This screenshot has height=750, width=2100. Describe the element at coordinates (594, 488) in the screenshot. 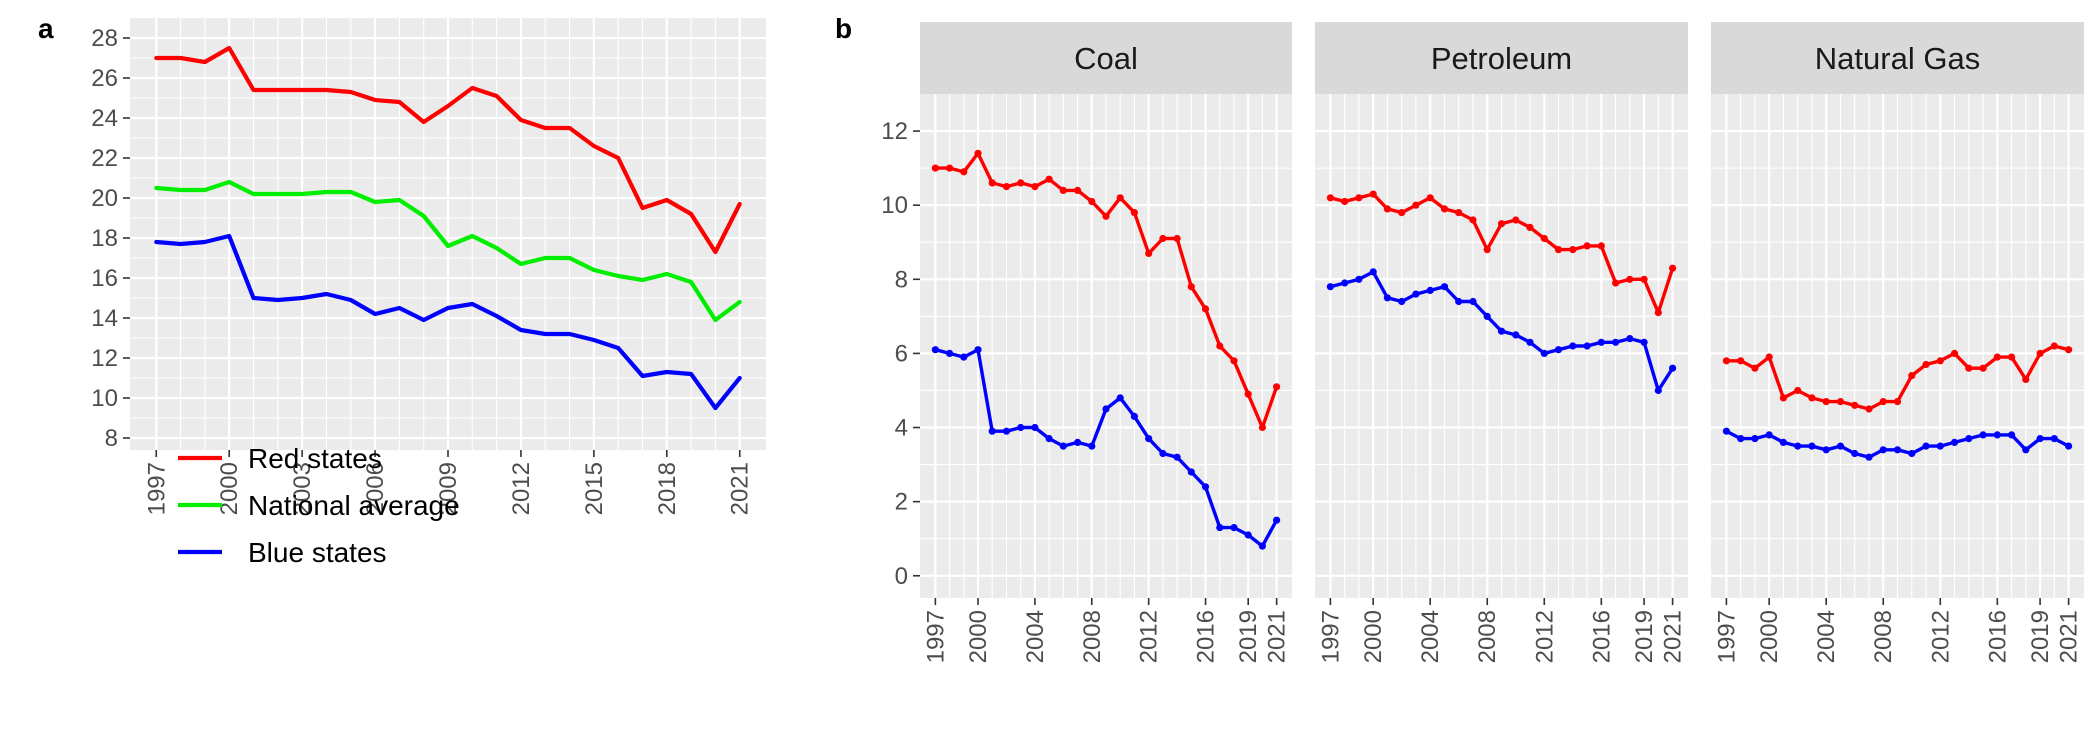

I see `x-tick-label: 2015` at that location.